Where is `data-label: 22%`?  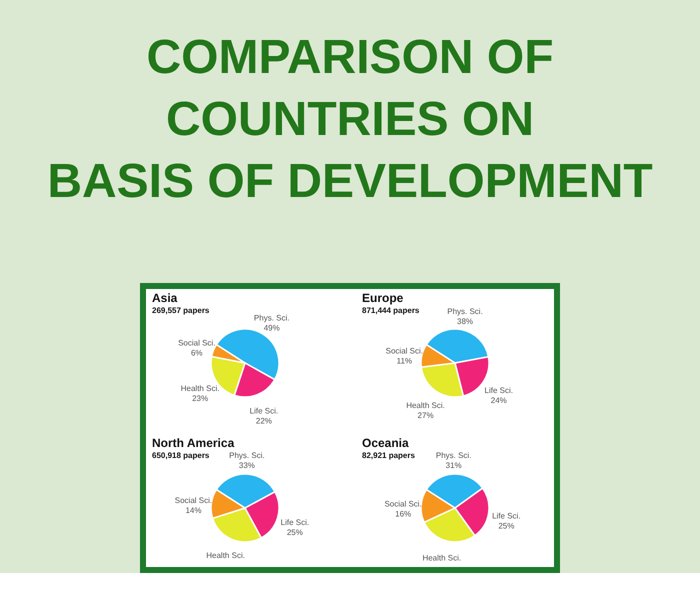 data-label: 22% is located at coordinates (264, 421).